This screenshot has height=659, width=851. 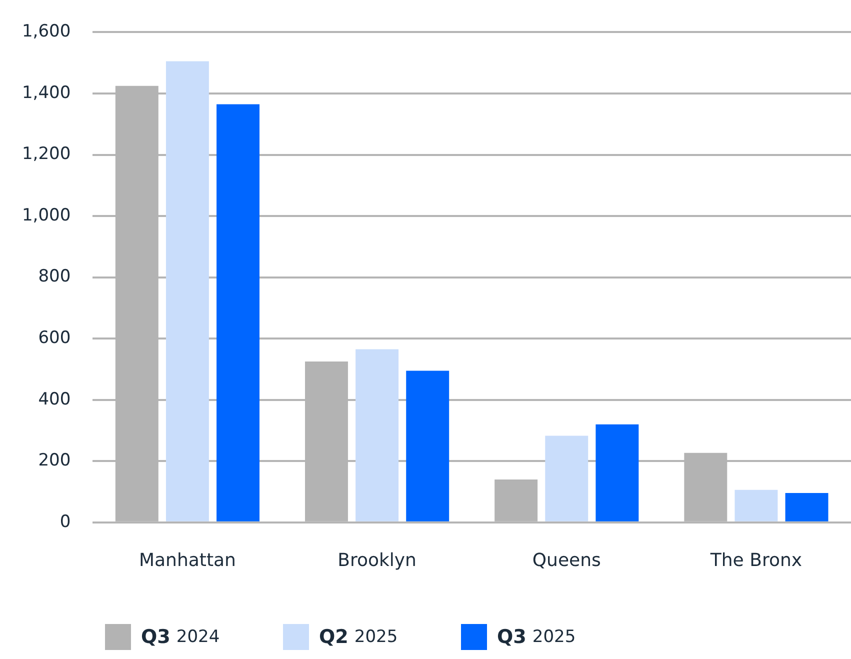 What do you see at coordinates (46, 154) in the screenshot?
I see `y-tick-label: 1,200` at bounding box center [46, 154].